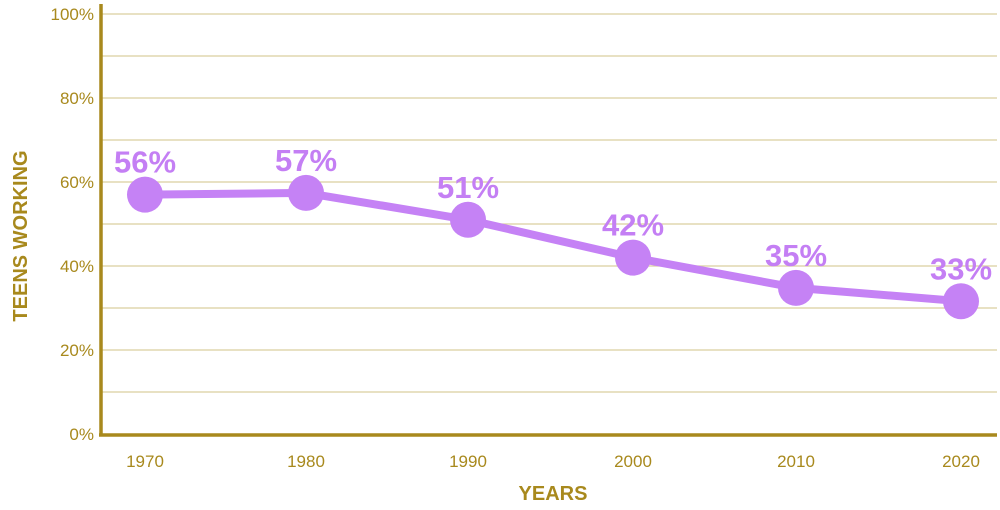  I want to click on x-axis-title: YEARS, so click(553, 494).